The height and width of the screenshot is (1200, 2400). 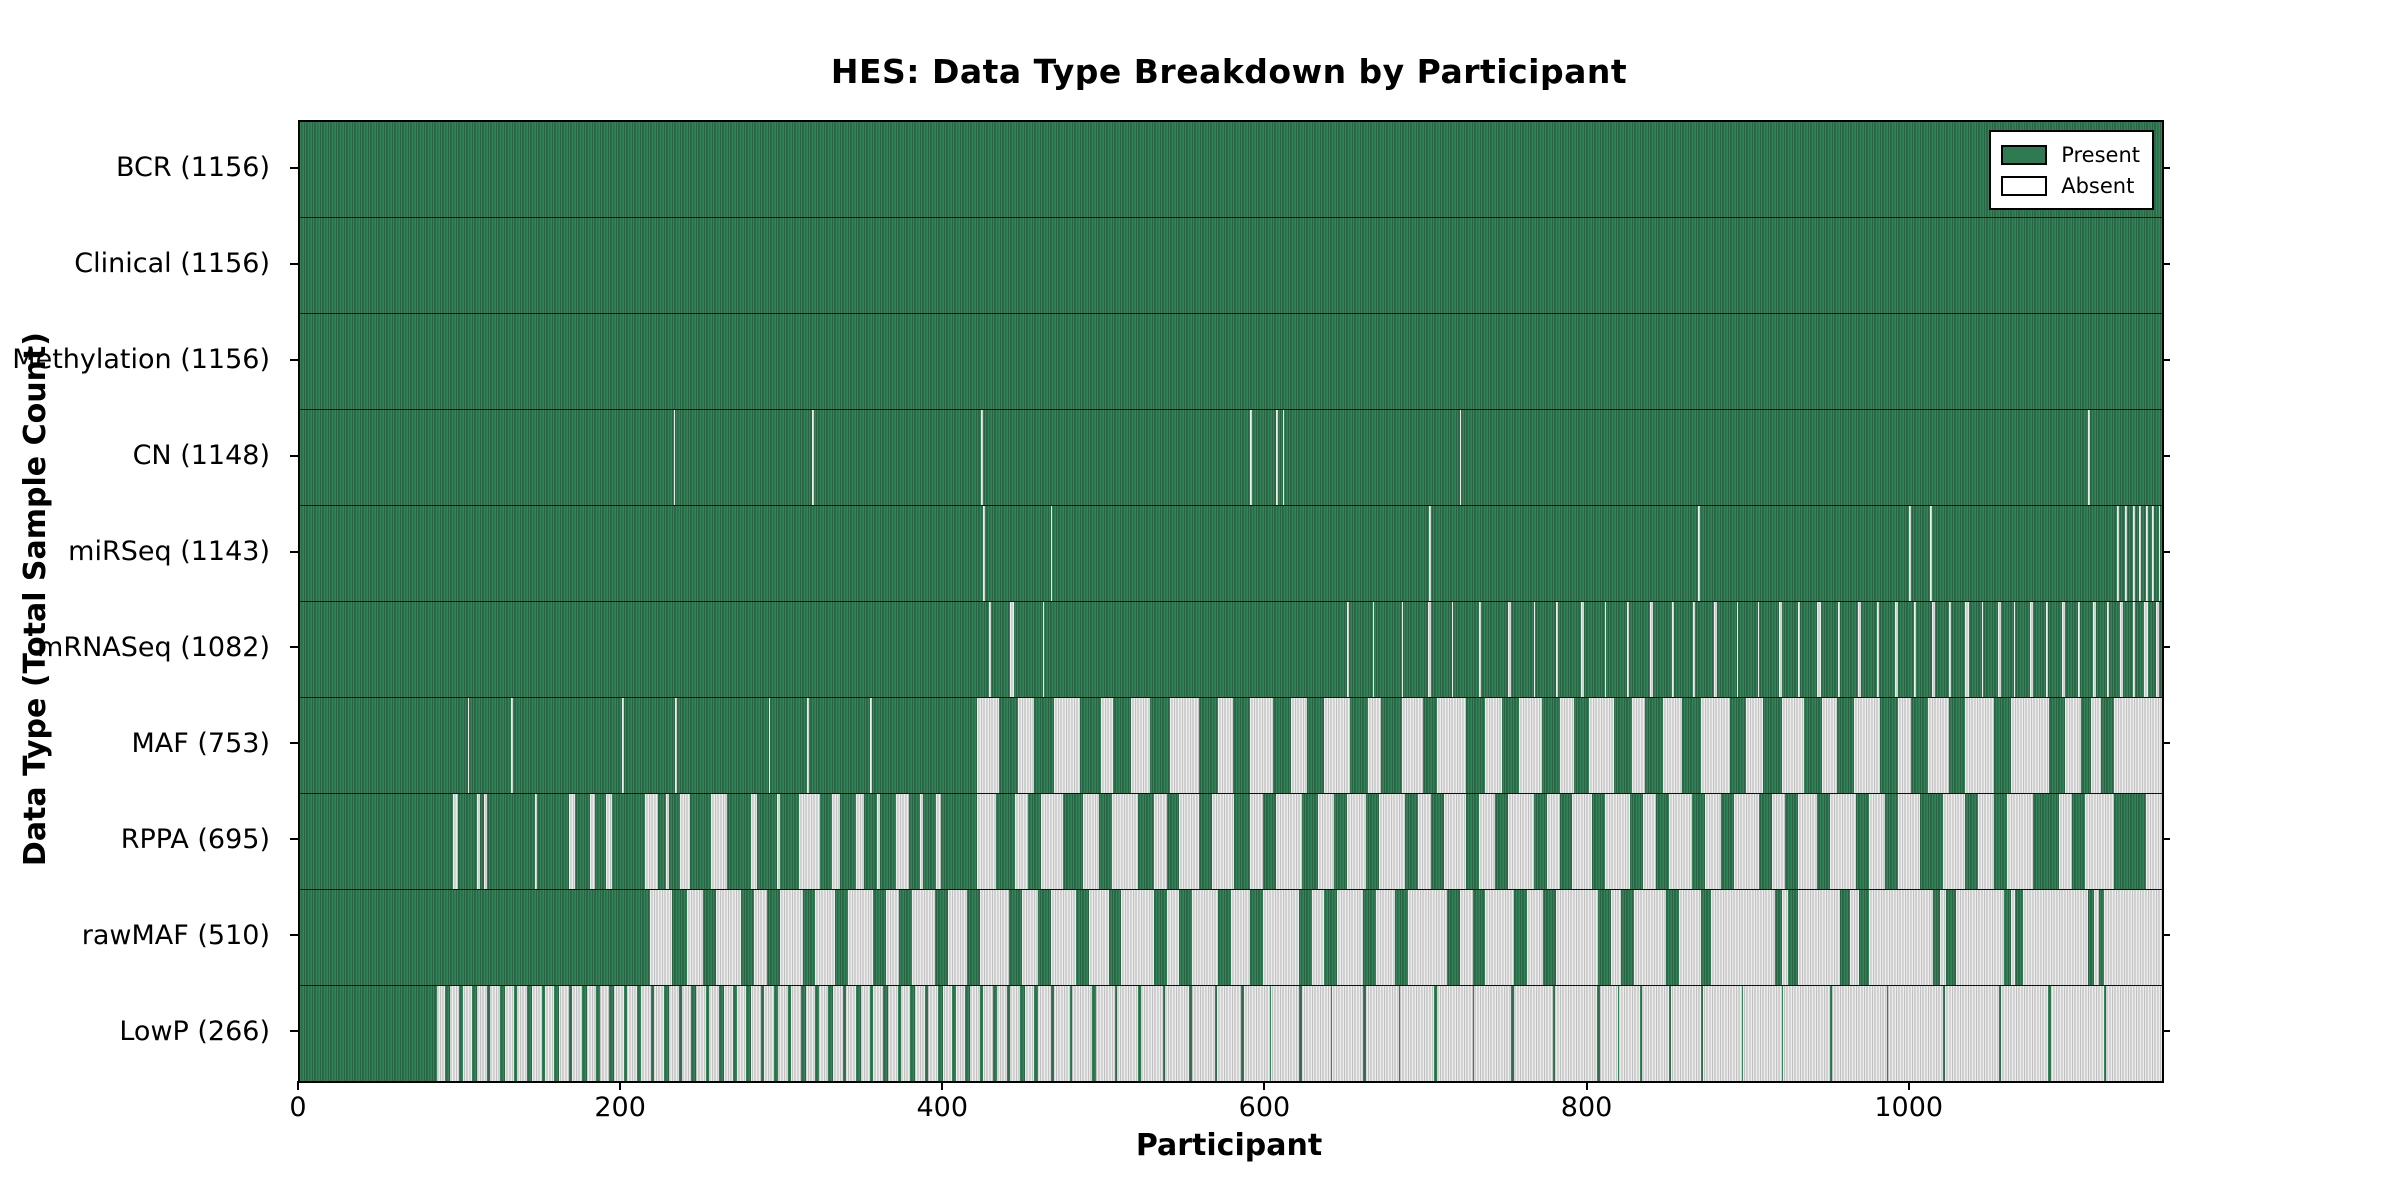 What do you see at coordinates (201, 456) in the screenshot?
I see `y-tick-label-CN: CN (1148)` at bounding box center [201, 456].